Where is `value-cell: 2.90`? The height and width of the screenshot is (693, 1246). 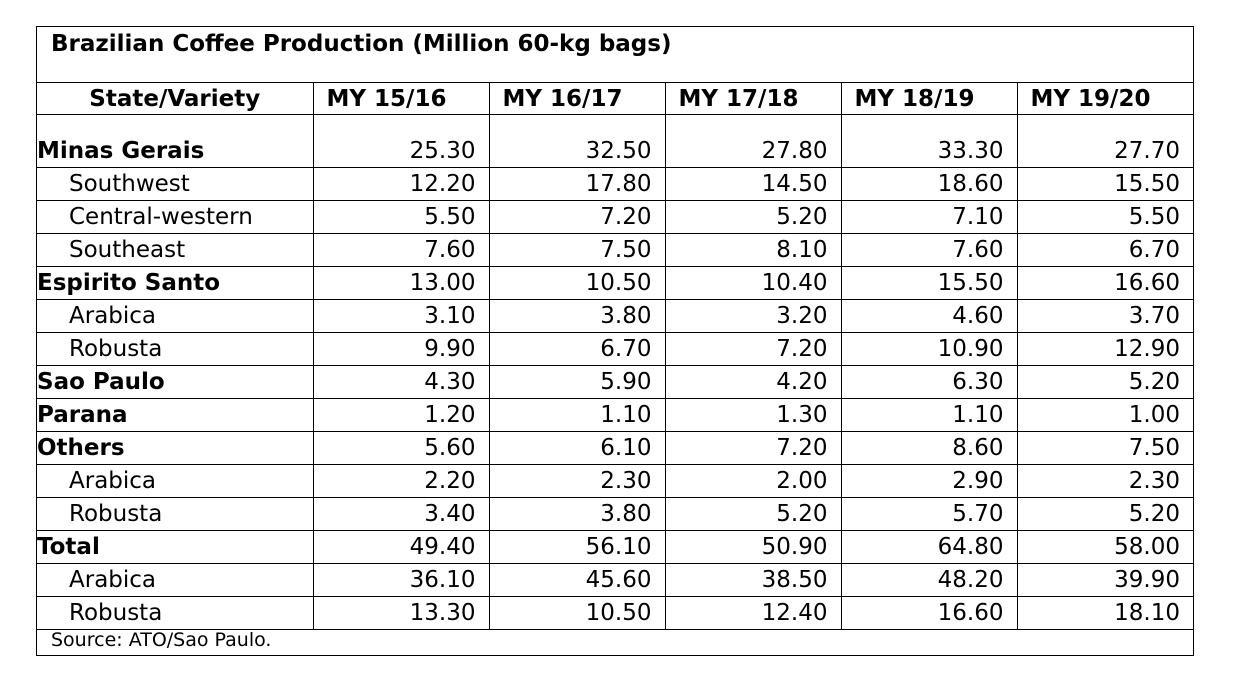 value-cell: 2.90 is located at coordinates (929, 481).